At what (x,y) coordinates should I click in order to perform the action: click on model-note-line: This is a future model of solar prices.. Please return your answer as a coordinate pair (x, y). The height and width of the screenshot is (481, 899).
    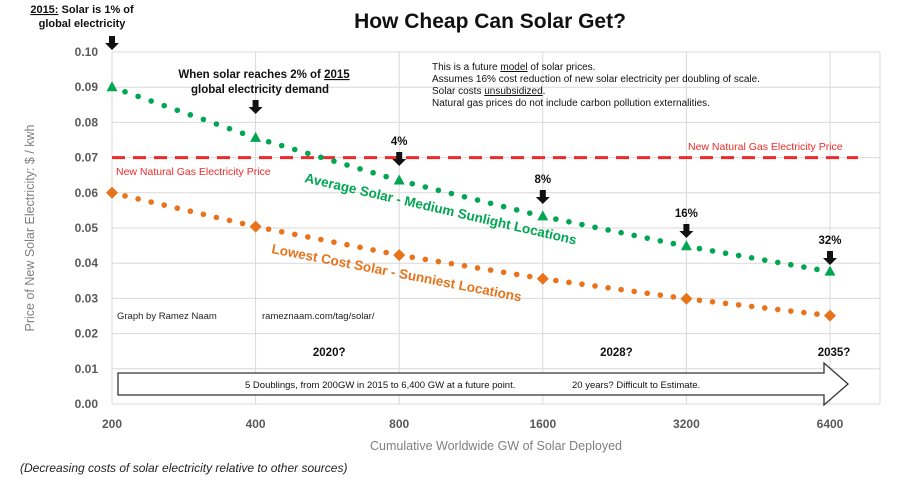
    Looking at the image, I should click on (513, 67).